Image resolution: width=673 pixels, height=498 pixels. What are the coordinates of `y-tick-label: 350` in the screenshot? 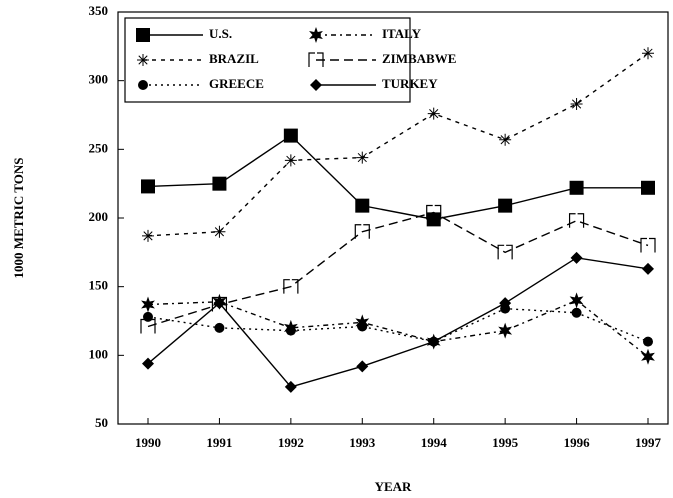 It's located at (99, 10).